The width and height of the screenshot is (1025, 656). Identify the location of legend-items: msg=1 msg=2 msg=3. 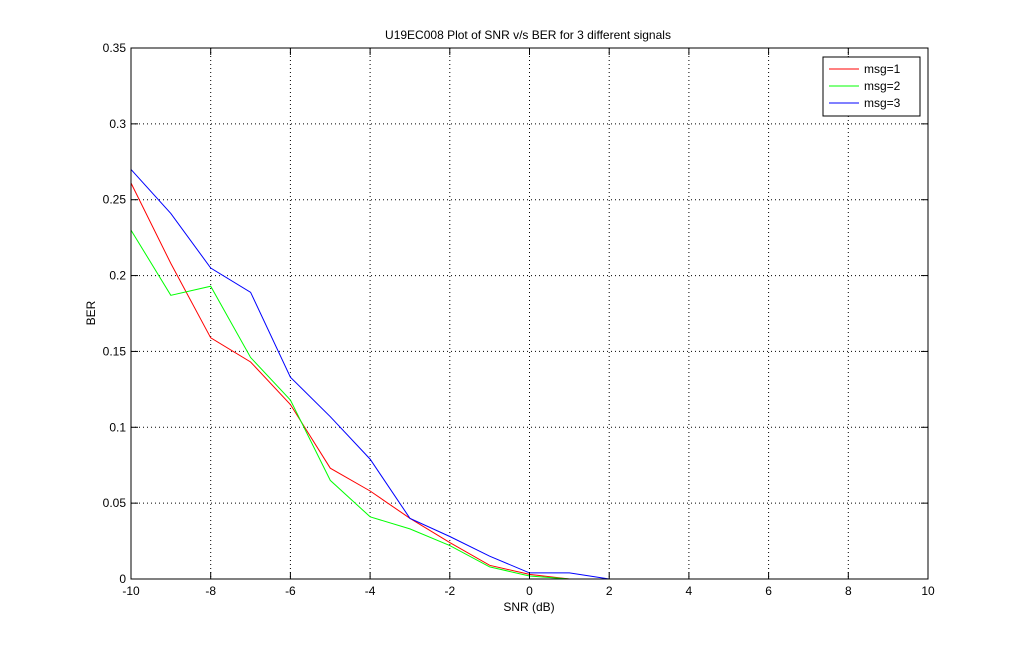
(865, 86).